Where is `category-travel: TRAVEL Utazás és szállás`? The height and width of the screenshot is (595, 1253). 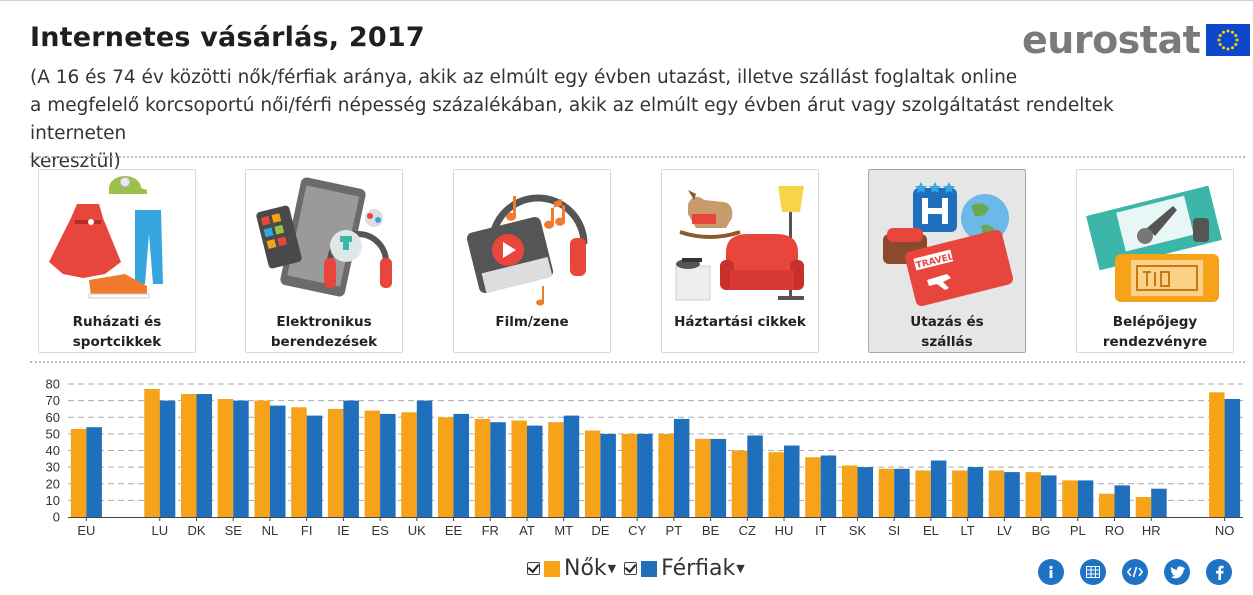
category-travel: TRAVEL Utazás és szállás is located at coordinates (947, 261).